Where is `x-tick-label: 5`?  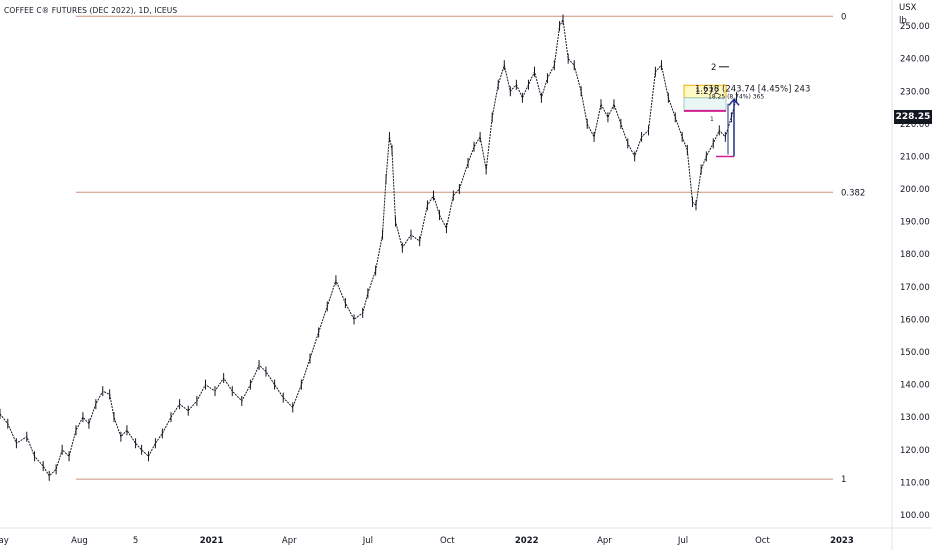 x-tick-label: 5 is located at coordinates (135, 541).